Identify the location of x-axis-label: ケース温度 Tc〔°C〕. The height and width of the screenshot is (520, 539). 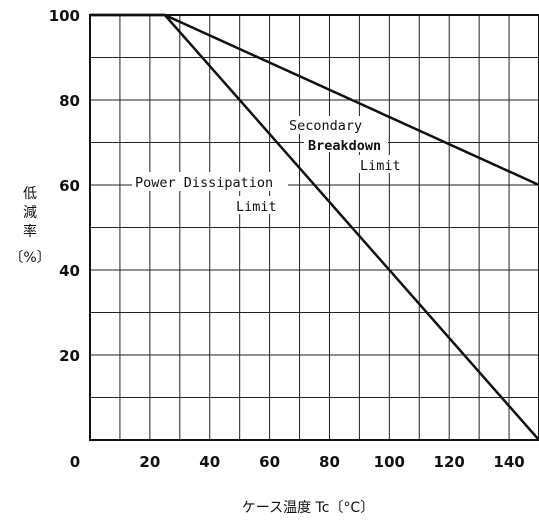
(308, 508).